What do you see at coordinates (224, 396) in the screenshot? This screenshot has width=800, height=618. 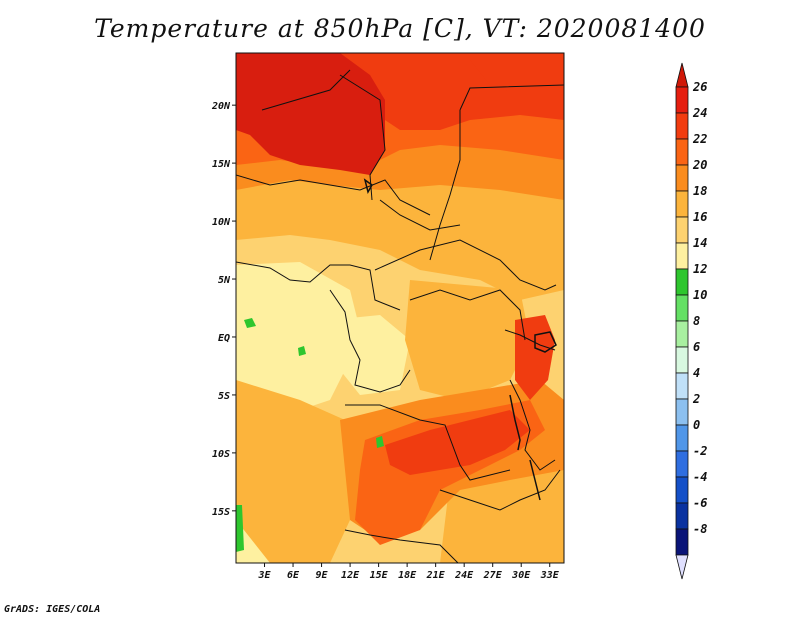 I see `lat-label: 5S` at bounding box center [224, 396].